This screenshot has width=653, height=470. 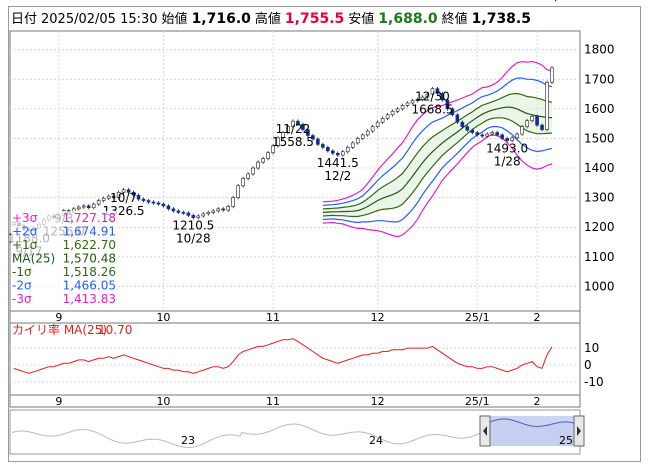 I want to click on navigator-year-label: 24, so click(x=376, y=440).